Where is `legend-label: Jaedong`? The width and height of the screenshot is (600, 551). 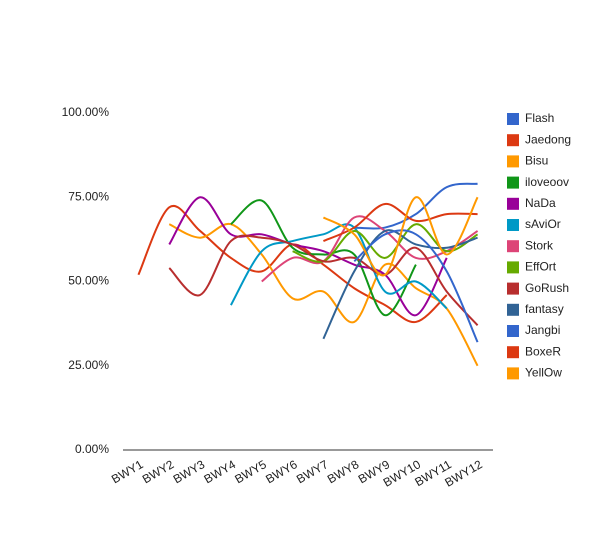
legend-label: Jaedong is located at coordinates (548, 139).